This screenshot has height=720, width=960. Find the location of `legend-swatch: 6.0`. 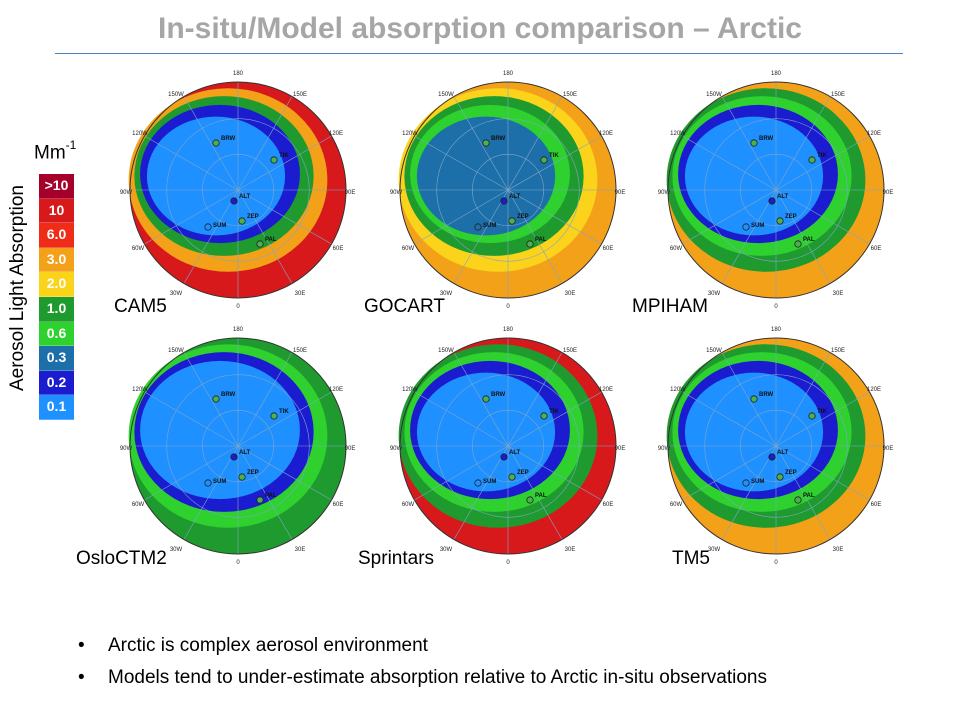

legend-swatch: 6.0 is located at coordinates (56, 235).